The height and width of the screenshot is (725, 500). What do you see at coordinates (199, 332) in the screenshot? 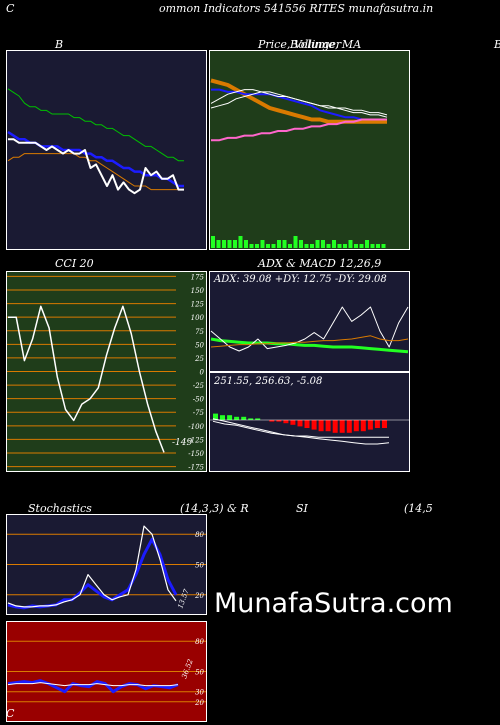
I see `cci-tick-label: 75` at bounding box center [199, 332].